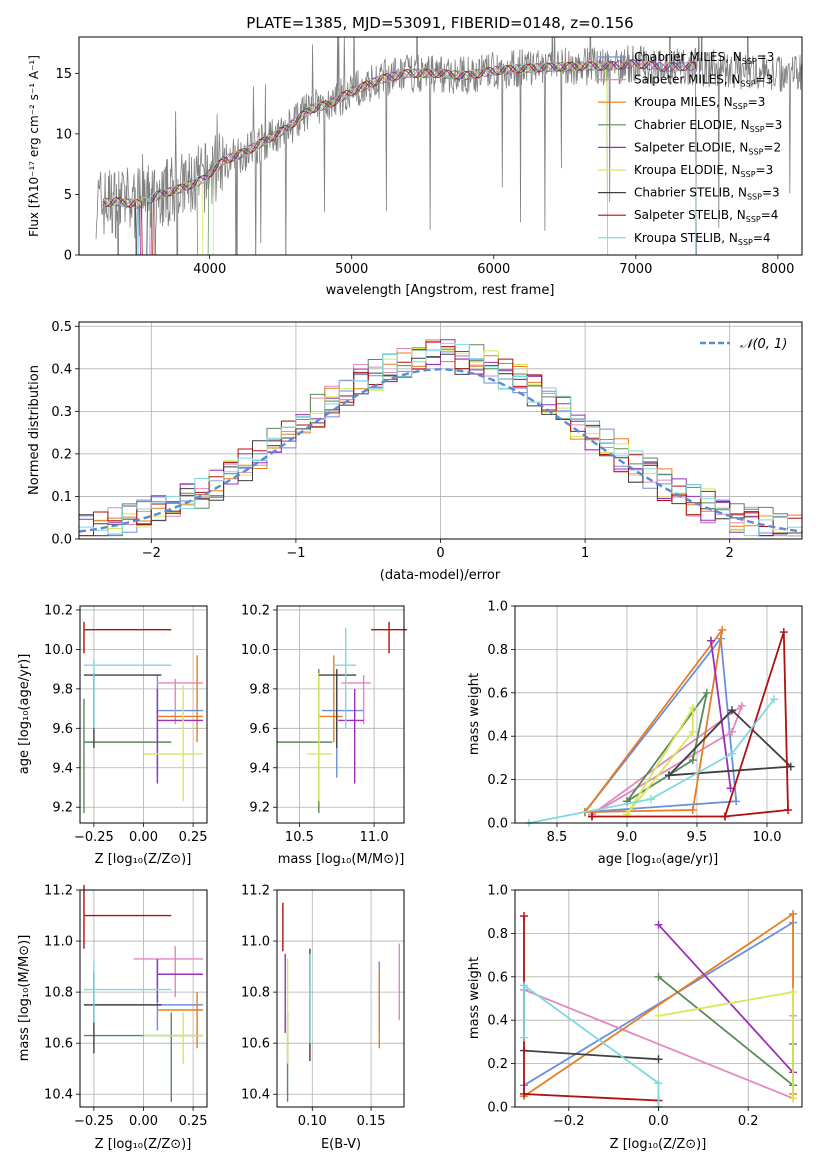  Describe the element at coordinates (497, 1108) in the screenshot. I see `y-tick-label: 0.0` at that location.